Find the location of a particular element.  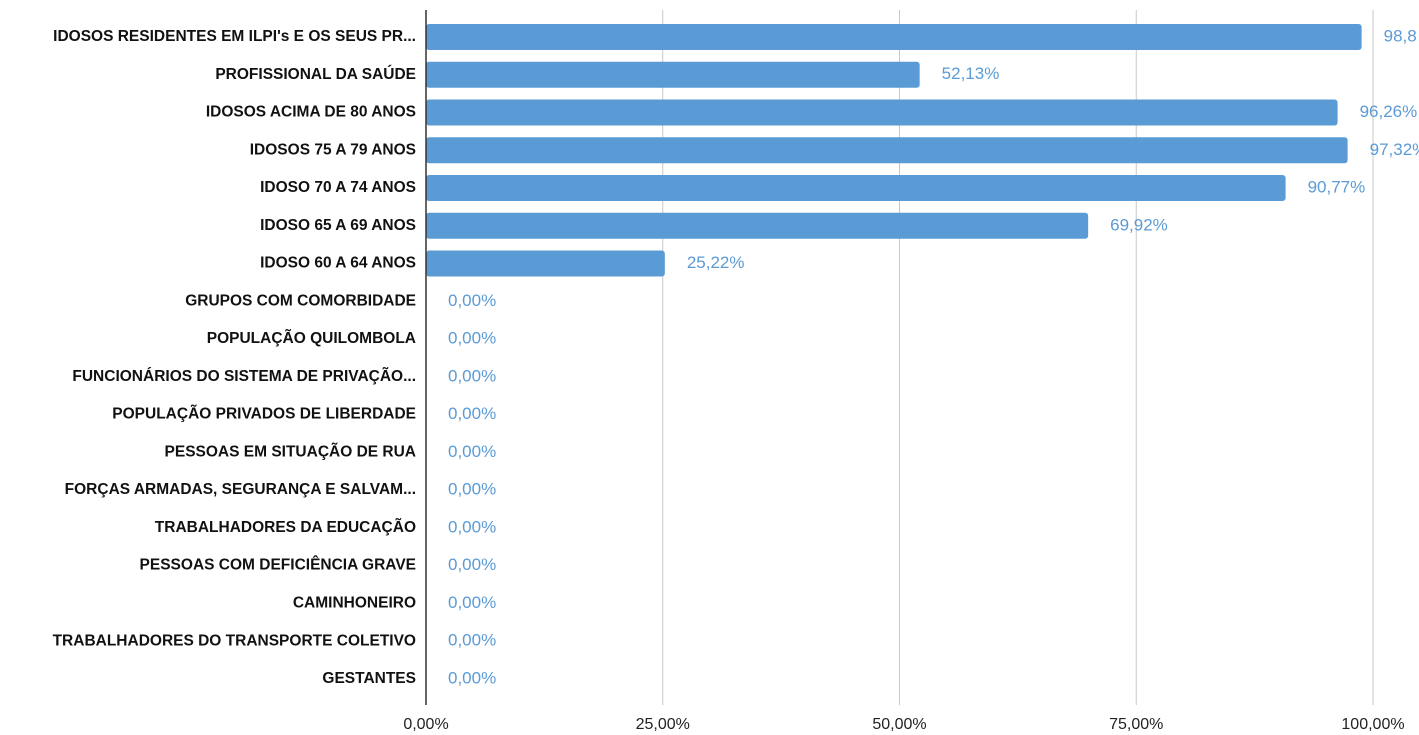

x-tick-label: 100,00% is located at coordinates (1372, 724).